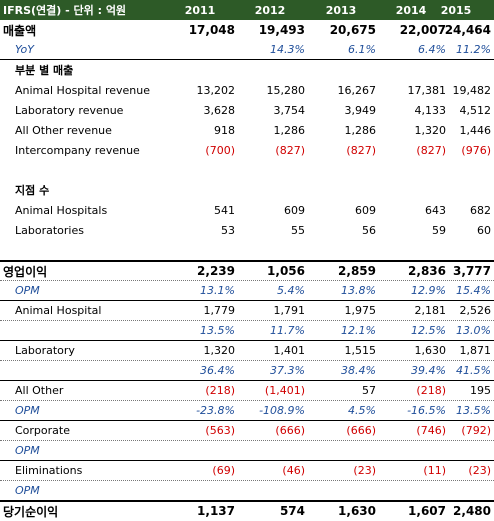  What do you see at coordinates (247, 430) in the screenshot?
I see `table-row: Corporate (563) (666) (666) (746) (792)` at bounding box center [247, 430].